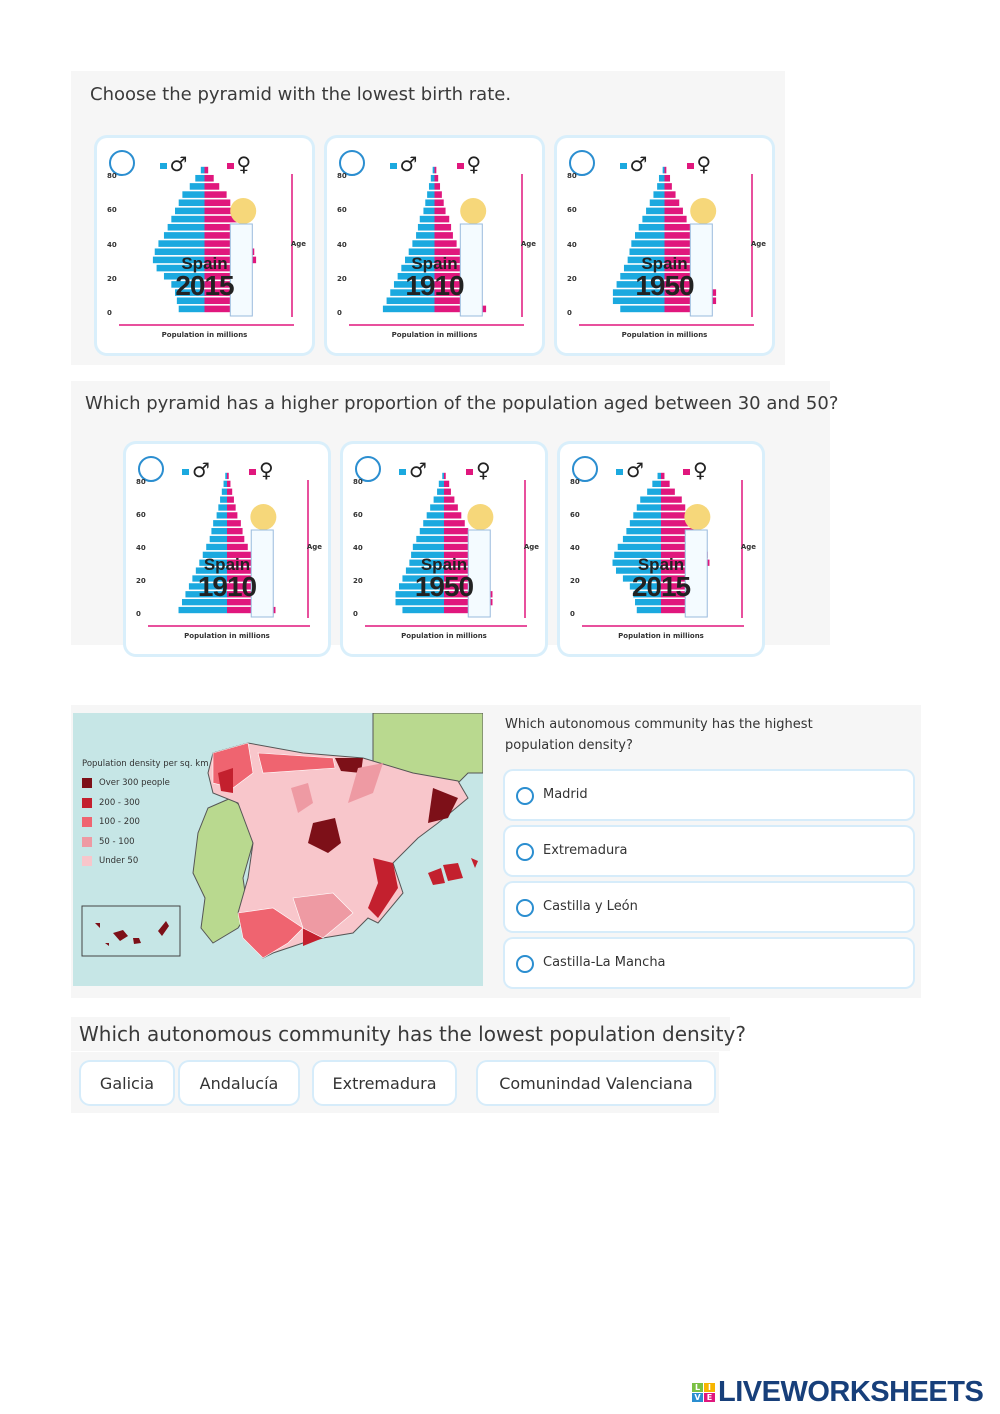 This screenshot has width=1000, height=1414. I want to click on answer-option: Castilla y León, so click(709, 907).